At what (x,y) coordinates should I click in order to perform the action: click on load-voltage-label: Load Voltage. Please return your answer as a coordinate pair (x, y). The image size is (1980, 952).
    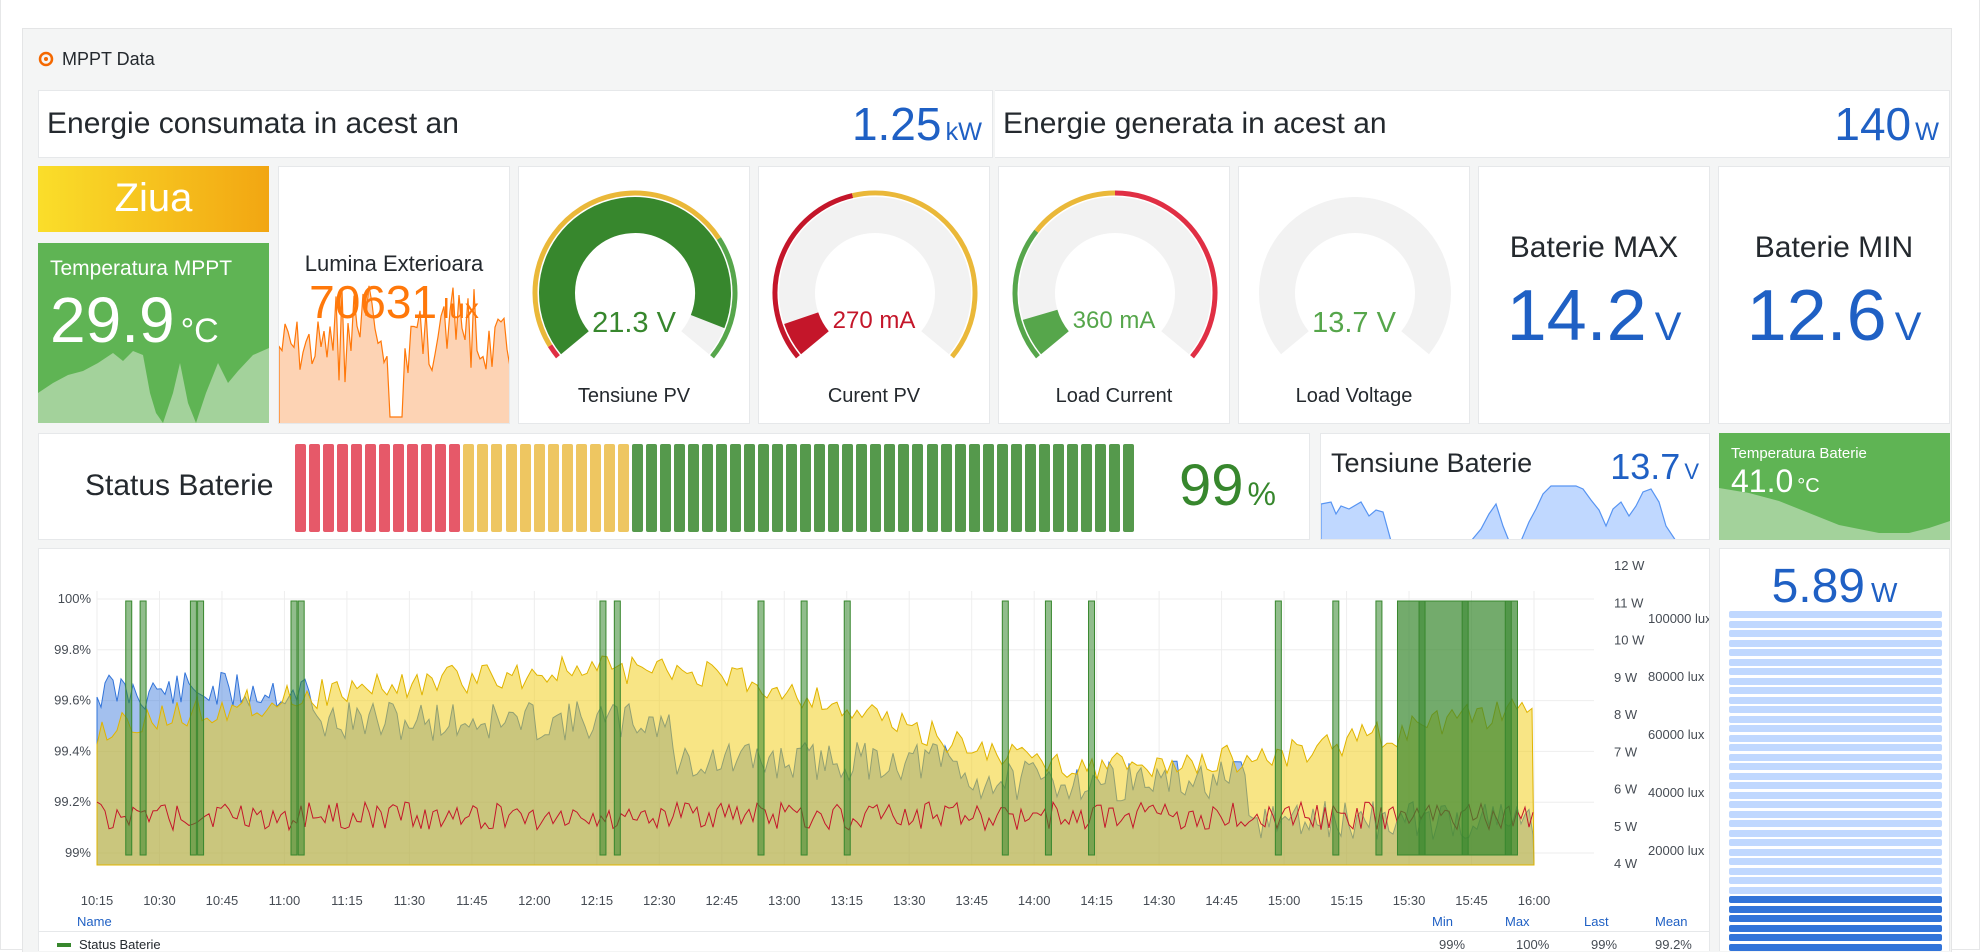
    Looking at the image, I should click on (1354, 396).